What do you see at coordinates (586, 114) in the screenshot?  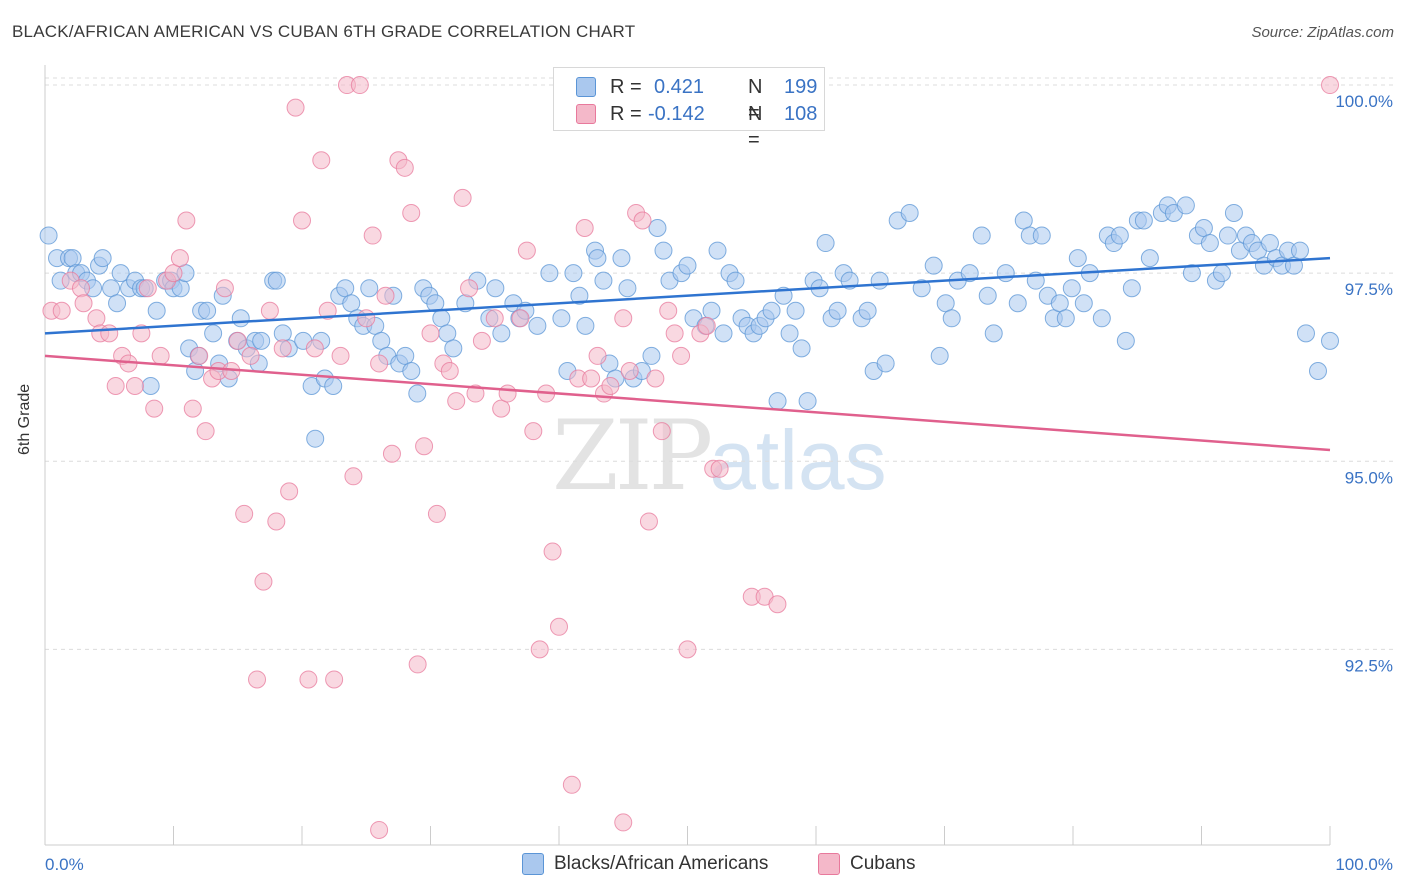 I see `legend-swatch-cubans` at bounding box center [586, 114].